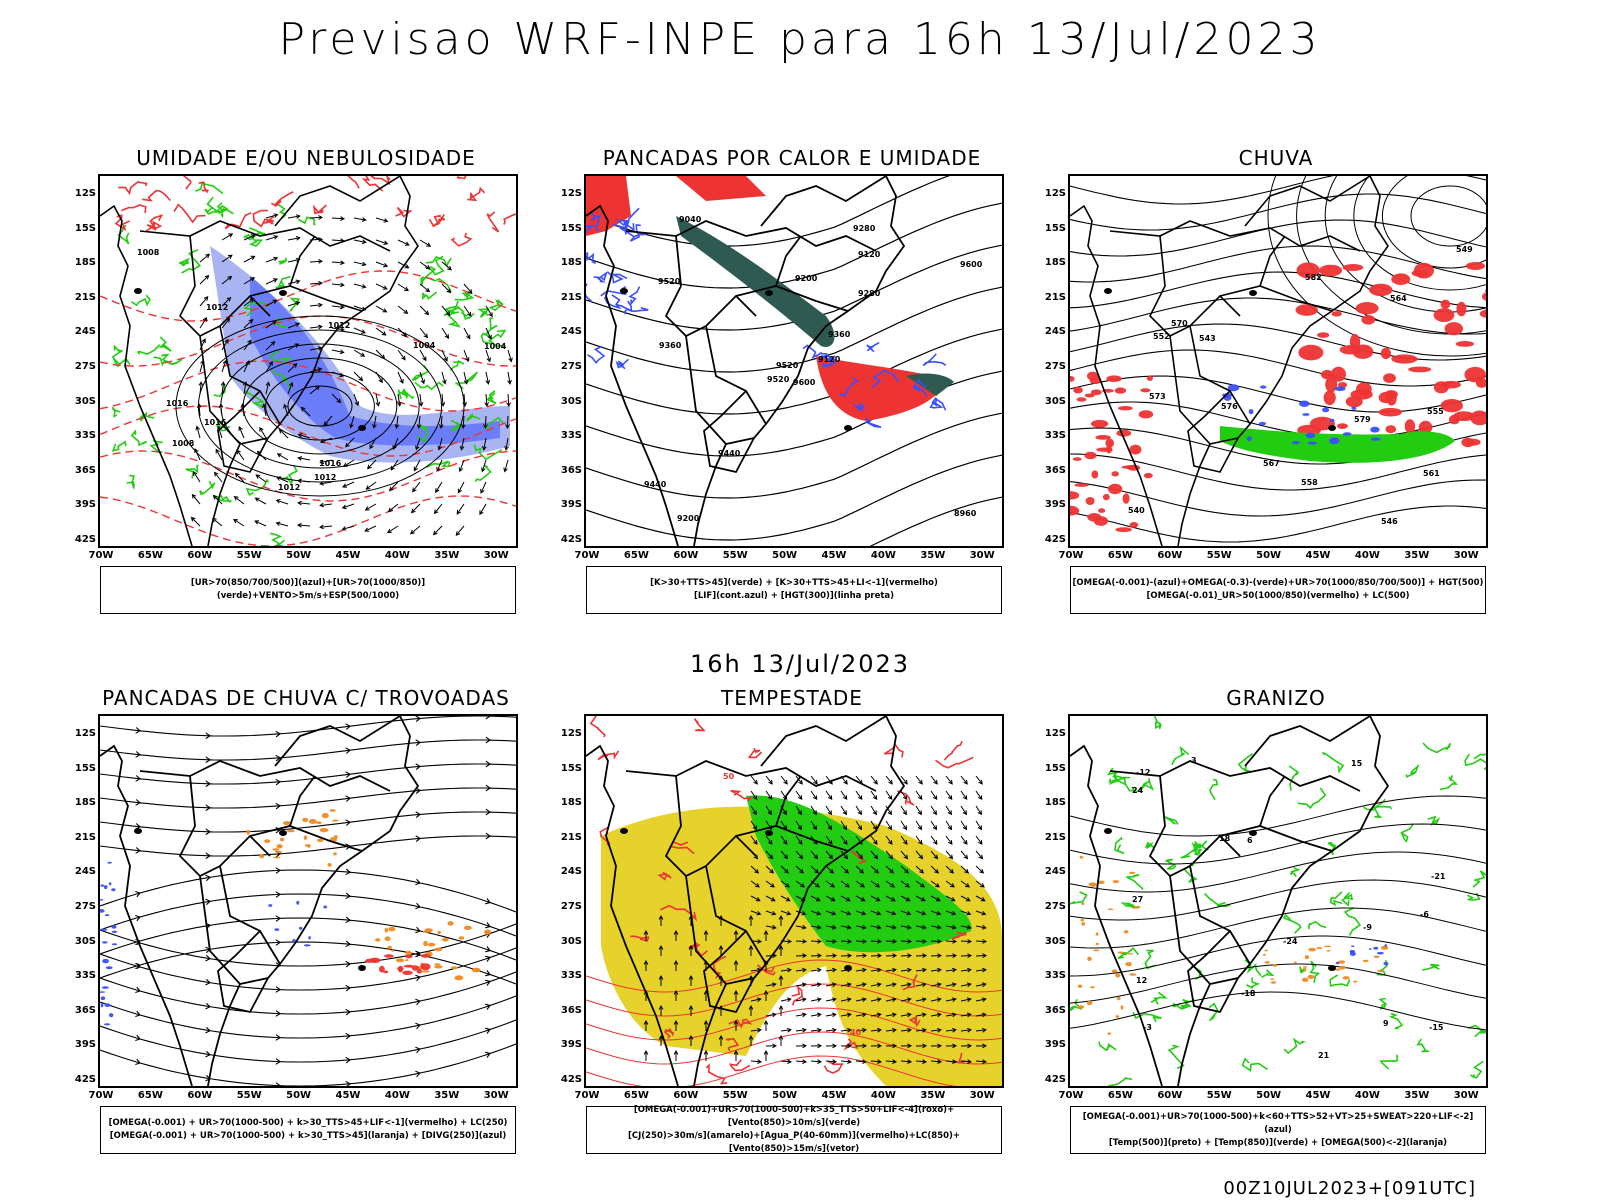  What do you see at coordinates (1276, 698) in the screenshot?
I see `panel-title: GRANIZO` at bounding box center [1276, 698].